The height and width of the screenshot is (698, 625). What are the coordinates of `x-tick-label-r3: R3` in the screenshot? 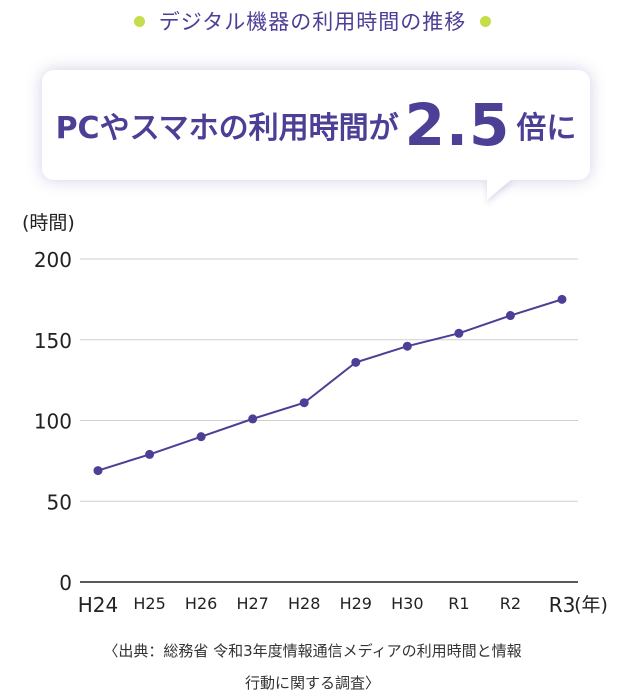 It's located at (562, 605).